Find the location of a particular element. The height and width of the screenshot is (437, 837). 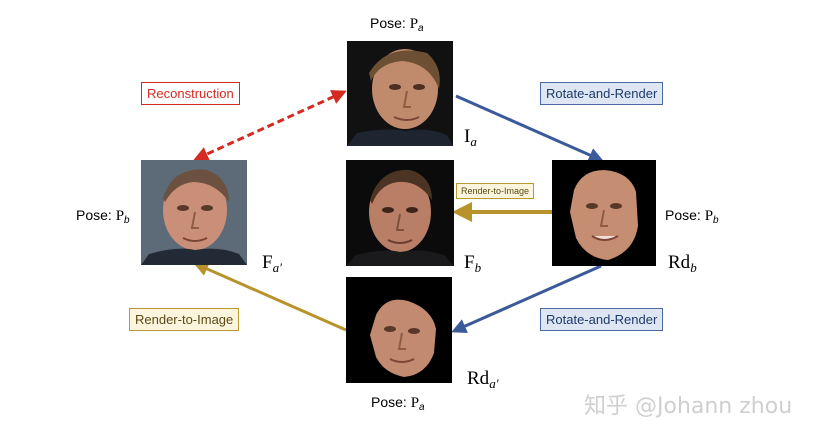

render-to-image-arrow-bottom is located at coordinates (270, 296).